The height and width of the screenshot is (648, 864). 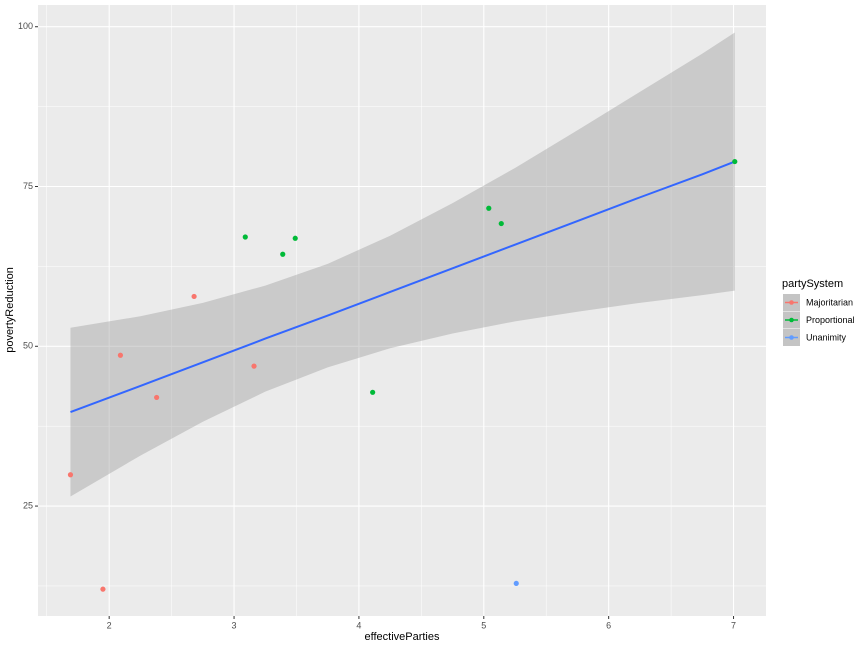 What do you see at coordinates (830, 320) in the screenshot?
I see `legend-label: Proportional` at bounding box center [830, 320].